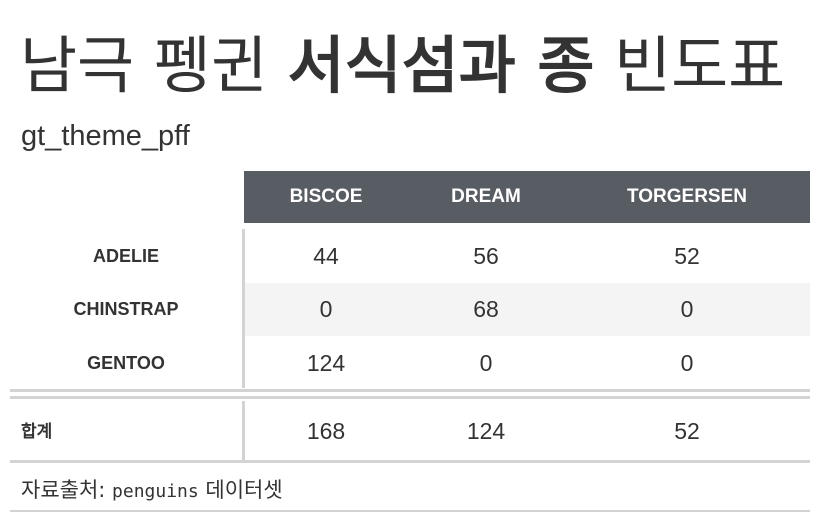 The height and width of the screenshot is (522, 818). Describe the element at coordinates (154, 65) in the screenshot. I see `title-part-1: 남극 펭귄` at that location.